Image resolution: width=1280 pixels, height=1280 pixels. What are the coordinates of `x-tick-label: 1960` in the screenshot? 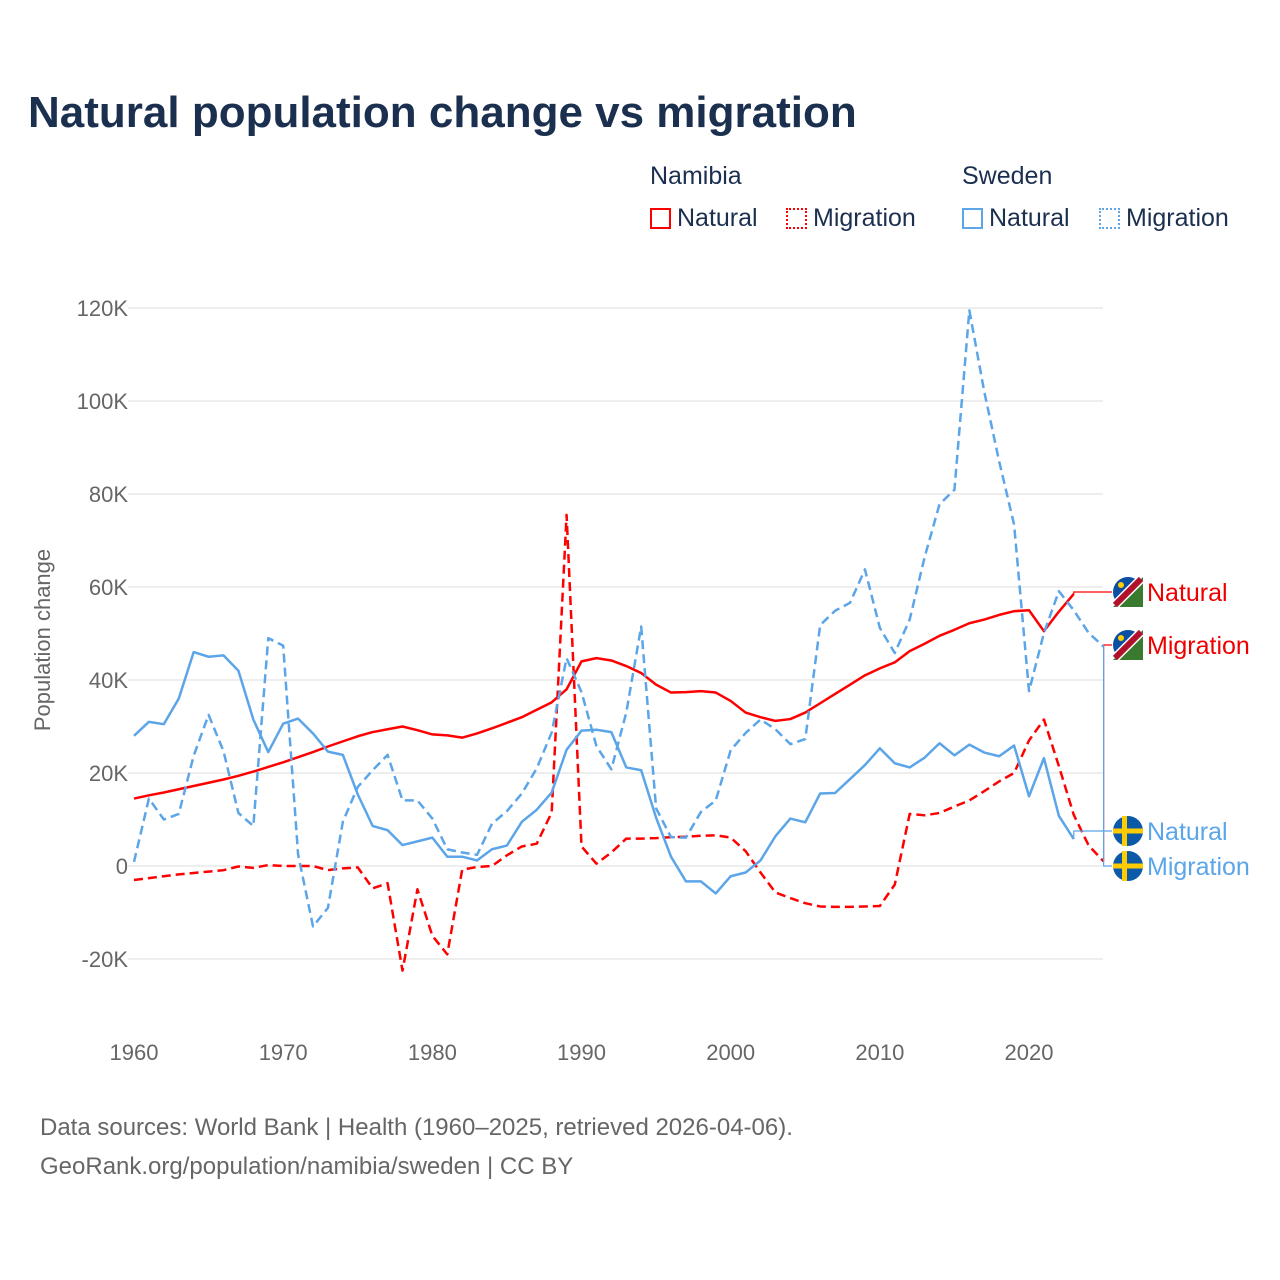 It's located at (134, 1052).